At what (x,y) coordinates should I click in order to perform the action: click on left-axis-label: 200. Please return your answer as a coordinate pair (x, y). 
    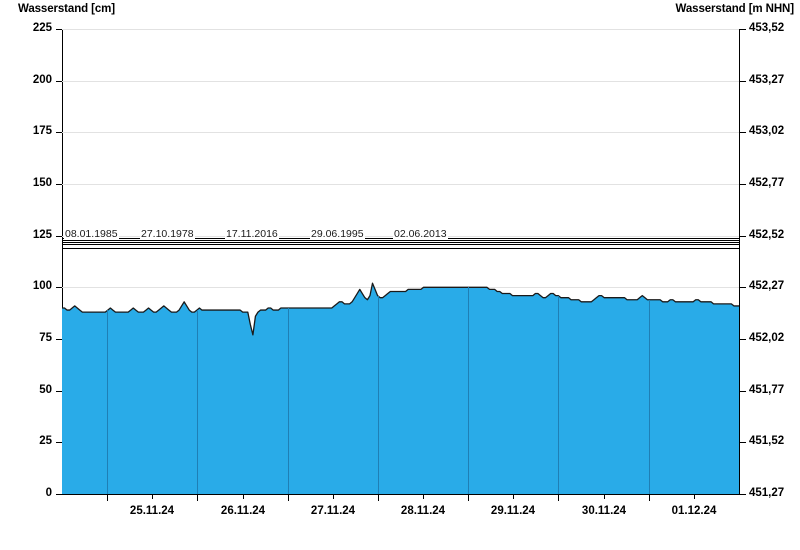
    Looking at the image, I should click on (42, 80).